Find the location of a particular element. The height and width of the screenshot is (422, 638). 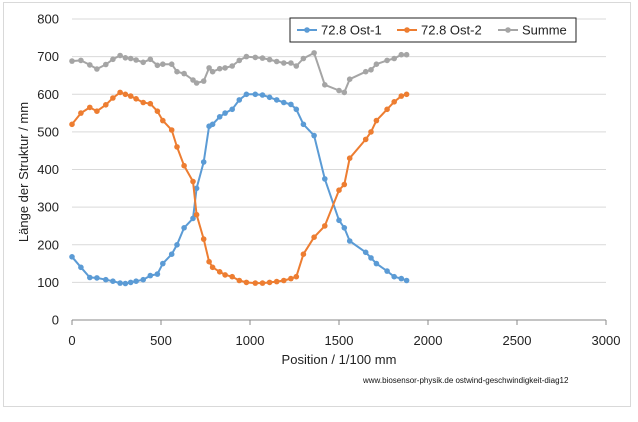

x-tick-labels: 0 500 1000 1500 2000 2500 3000 is located at coordinates (344, 340).